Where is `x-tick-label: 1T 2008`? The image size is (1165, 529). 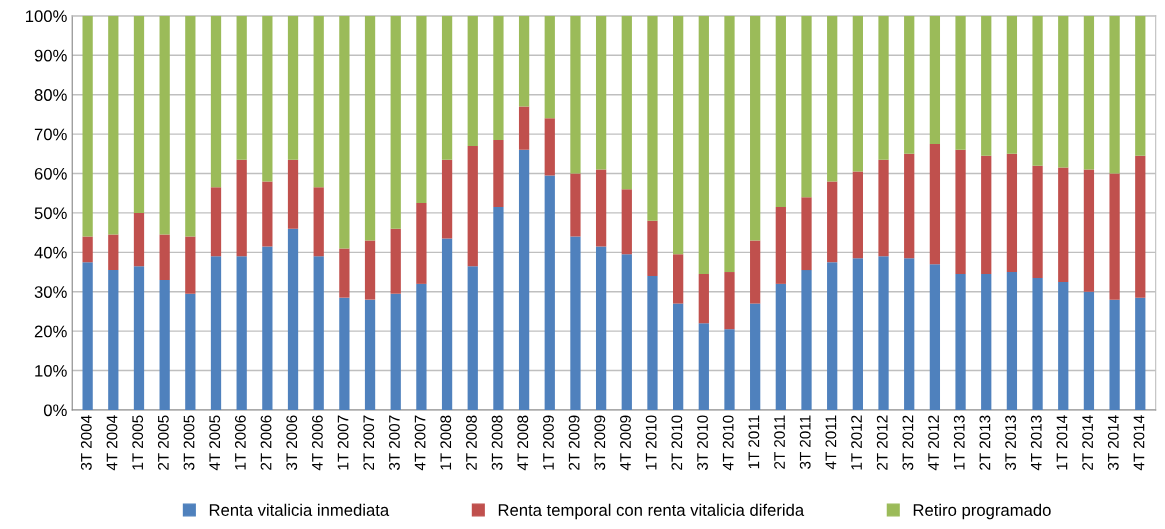
x-tick-label: 1T 2008 is located at coordinates (446, 442).